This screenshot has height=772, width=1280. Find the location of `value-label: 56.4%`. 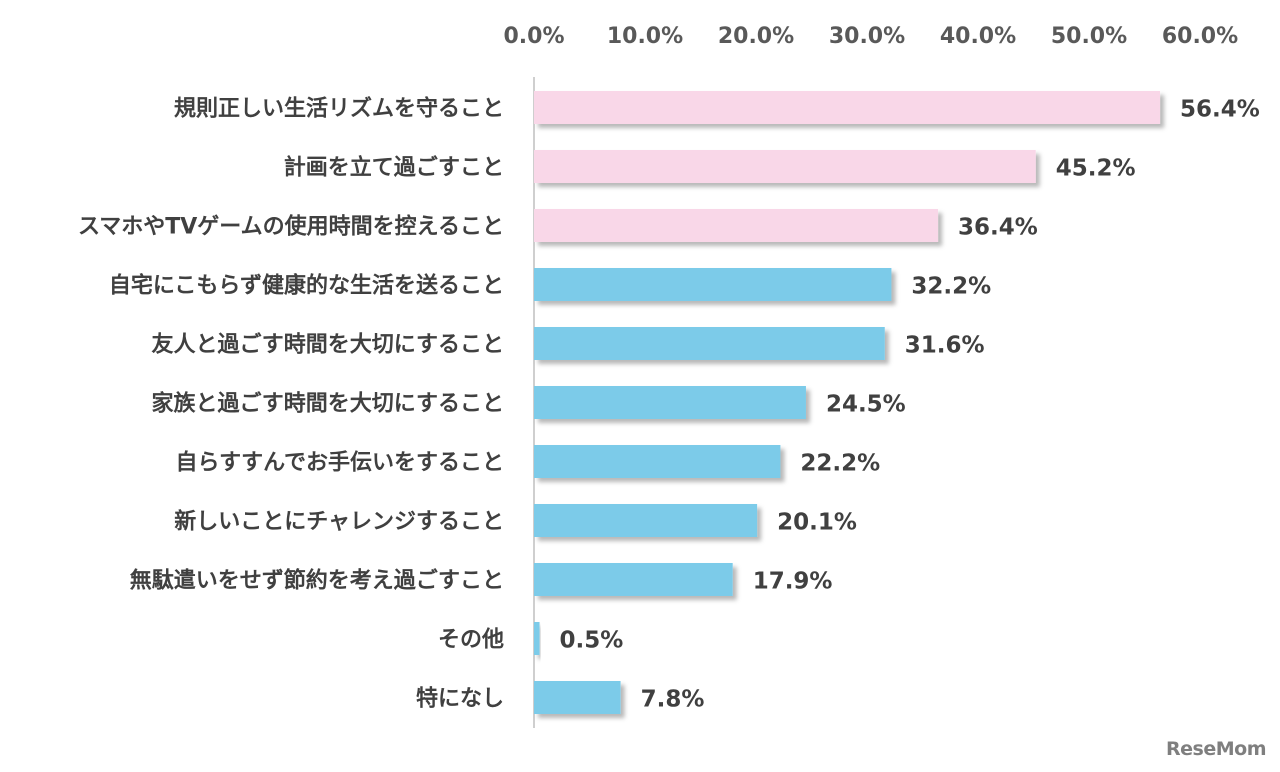

value-label: 56.4% is located at coordinates (1220, 110).